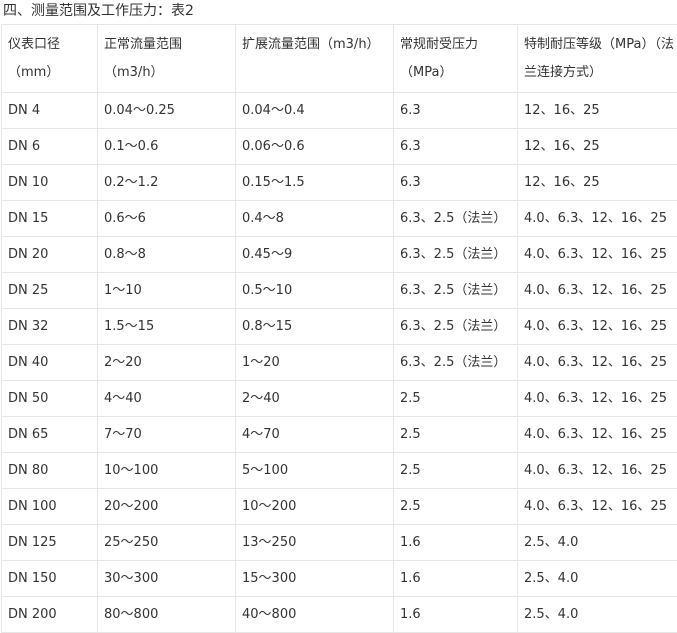 The height and width of the screenshot is (633, 677). I want to click on cell-normal-flow: 4～40, so click(167, 399).